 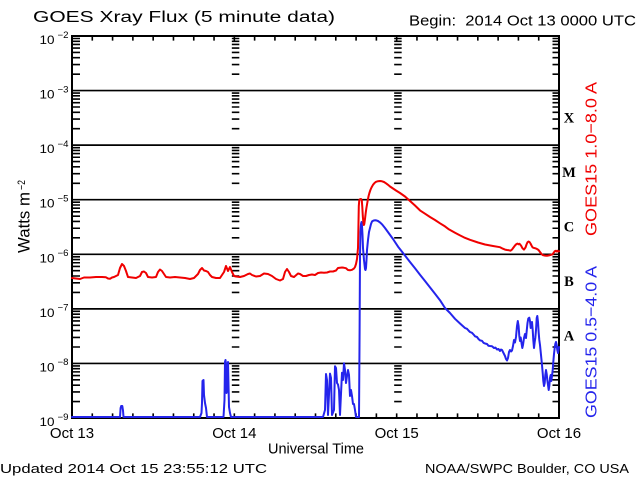 I want to click on svg-text: Oct 15, so click(x=397, y=433).